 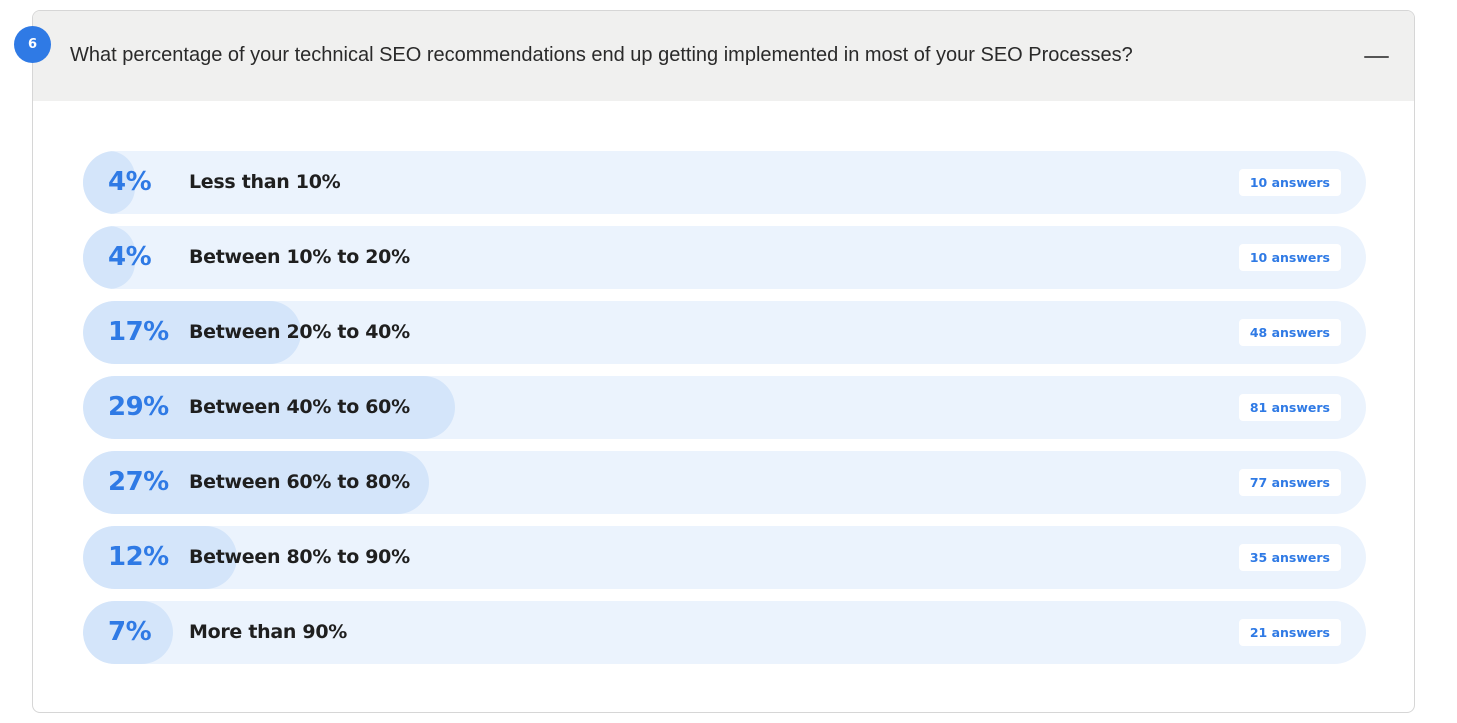 I want to click on answer-count-badge: 81 answers, so click(x=1289, y=407).